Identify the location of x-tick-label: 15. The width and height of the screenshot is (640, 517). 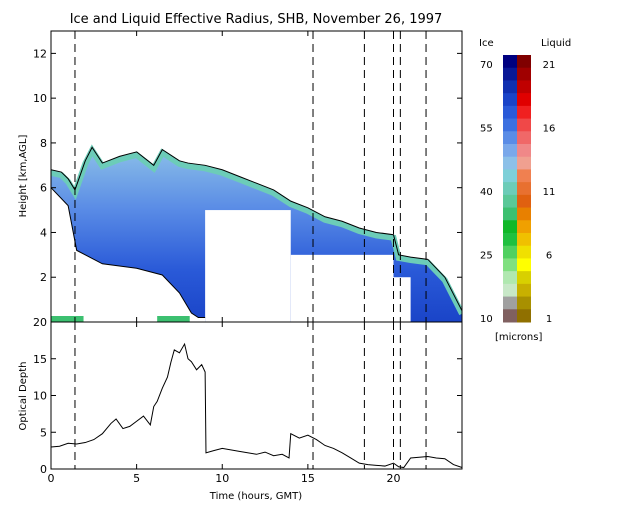
(308, 478).